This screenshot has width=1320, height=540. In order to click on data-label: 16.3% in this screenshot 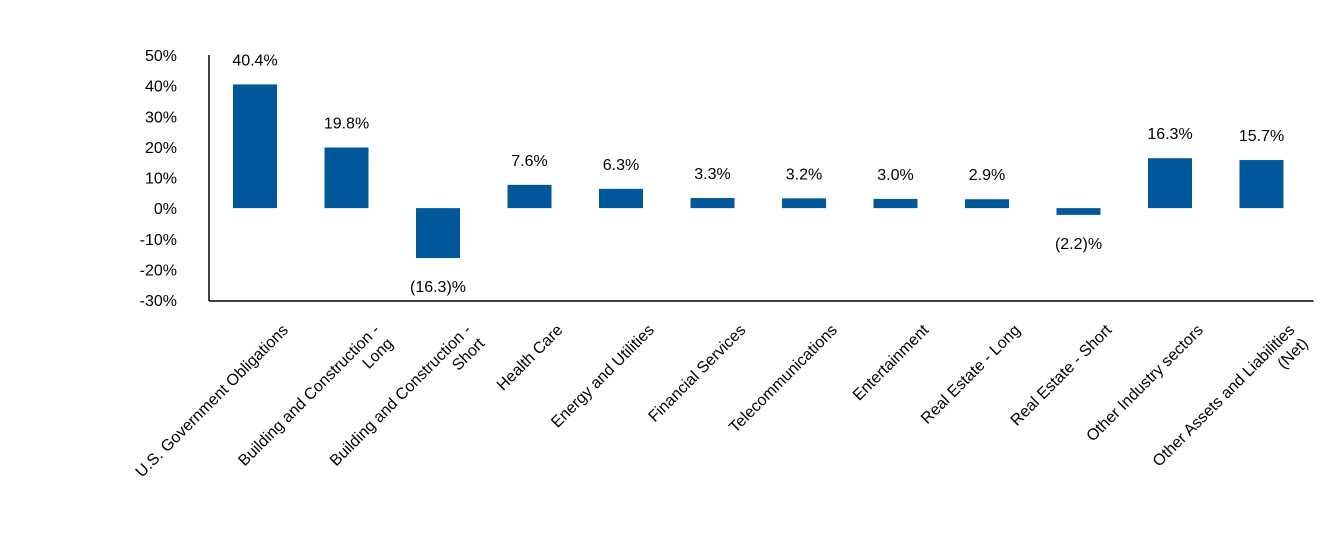, I will do `click(1169, 134)`.